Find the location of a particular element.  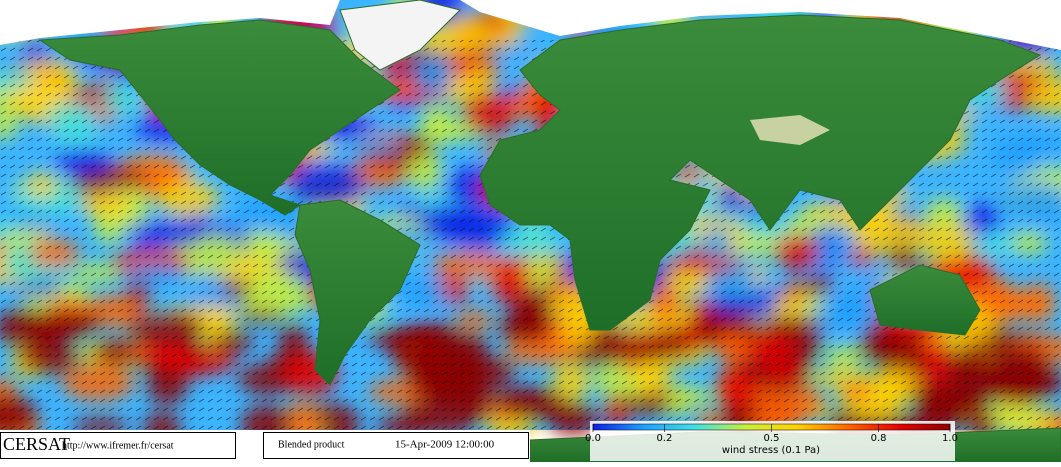

product-box is located at coordinates (396, 445).